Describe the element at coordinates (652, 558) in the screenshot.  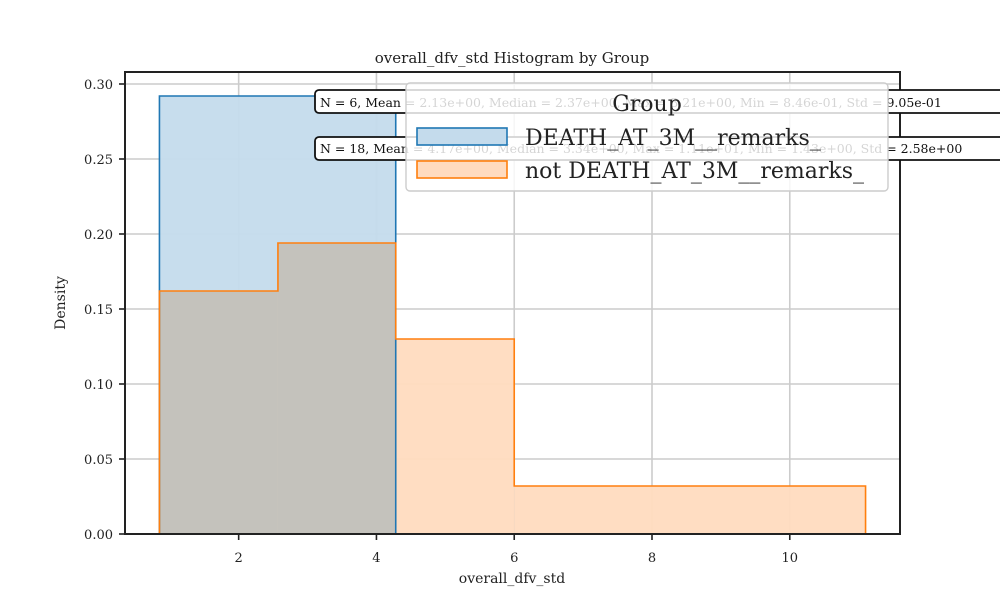
I see `x-tick-label: 8` at that location.